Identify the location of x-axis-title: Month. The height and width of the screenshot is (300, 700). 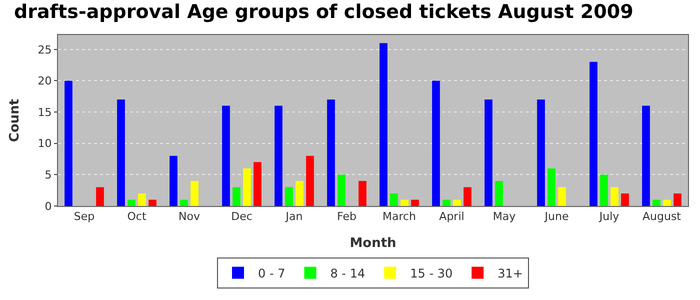
(373, 243).